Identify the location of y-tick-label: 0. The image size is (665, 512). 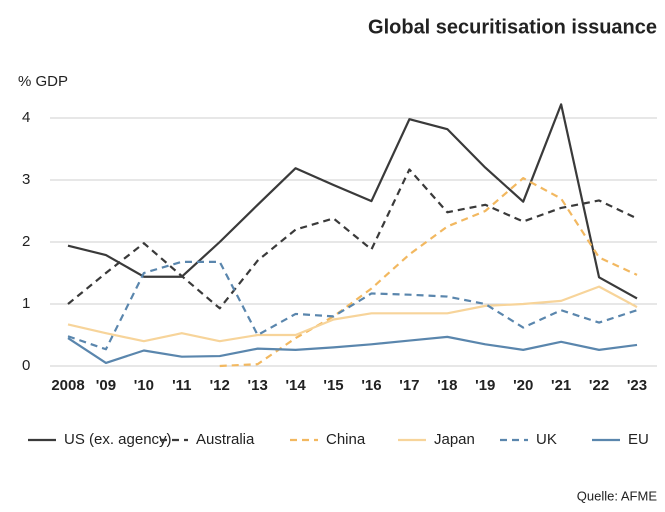
(26, 365).